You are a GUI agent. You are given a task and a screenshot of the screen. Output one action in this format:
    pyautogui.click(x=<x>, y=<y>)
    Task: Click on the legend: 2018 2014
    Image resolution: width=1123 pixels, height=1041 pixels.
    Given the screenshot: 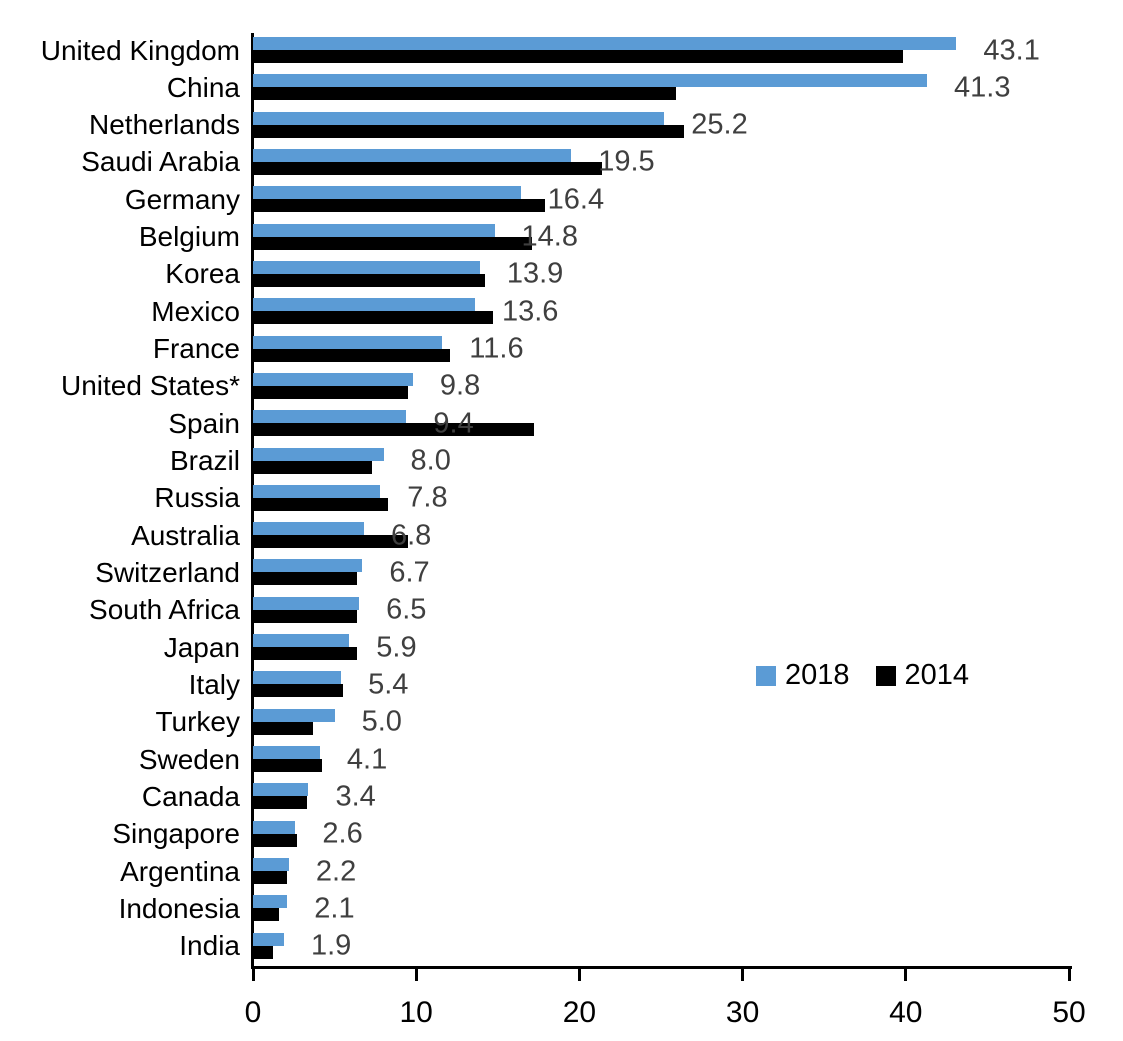 What is the action you would take?
    pyautogui.click(x=862, y=675)
    